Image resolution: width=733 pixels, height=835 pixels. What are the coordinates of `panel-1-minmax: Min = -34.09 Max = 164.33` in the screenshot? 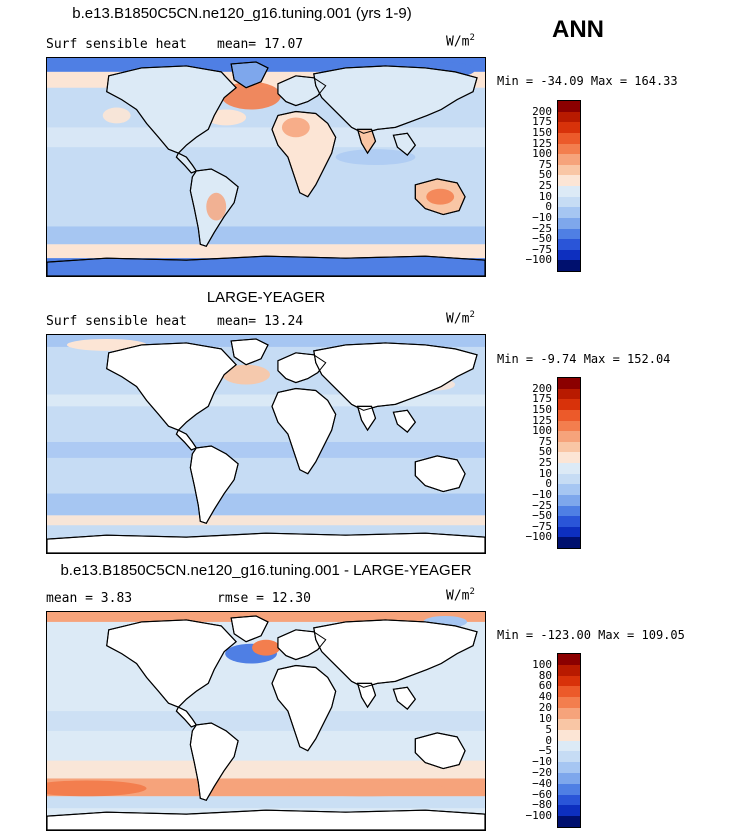 It's located at (587, 81).